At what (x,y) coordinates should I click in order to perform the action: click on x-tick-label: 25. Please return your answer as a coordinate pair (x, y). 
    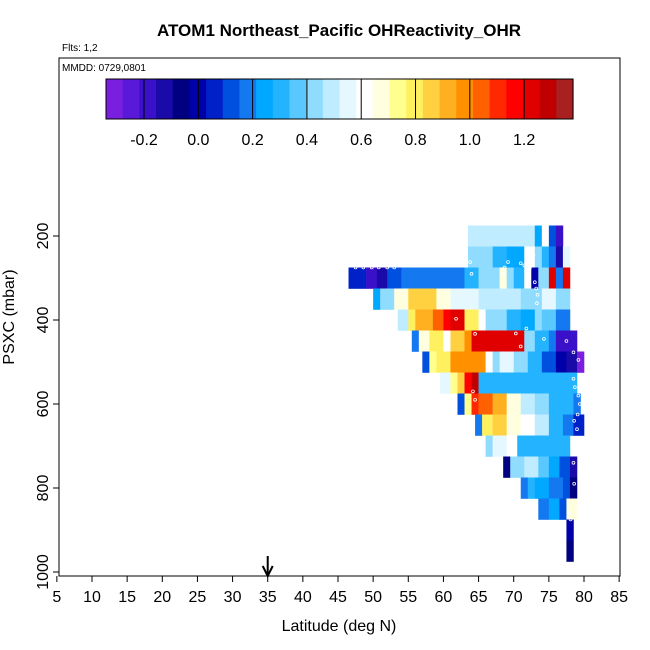
    Looking at the image, I should click on (198, 597).